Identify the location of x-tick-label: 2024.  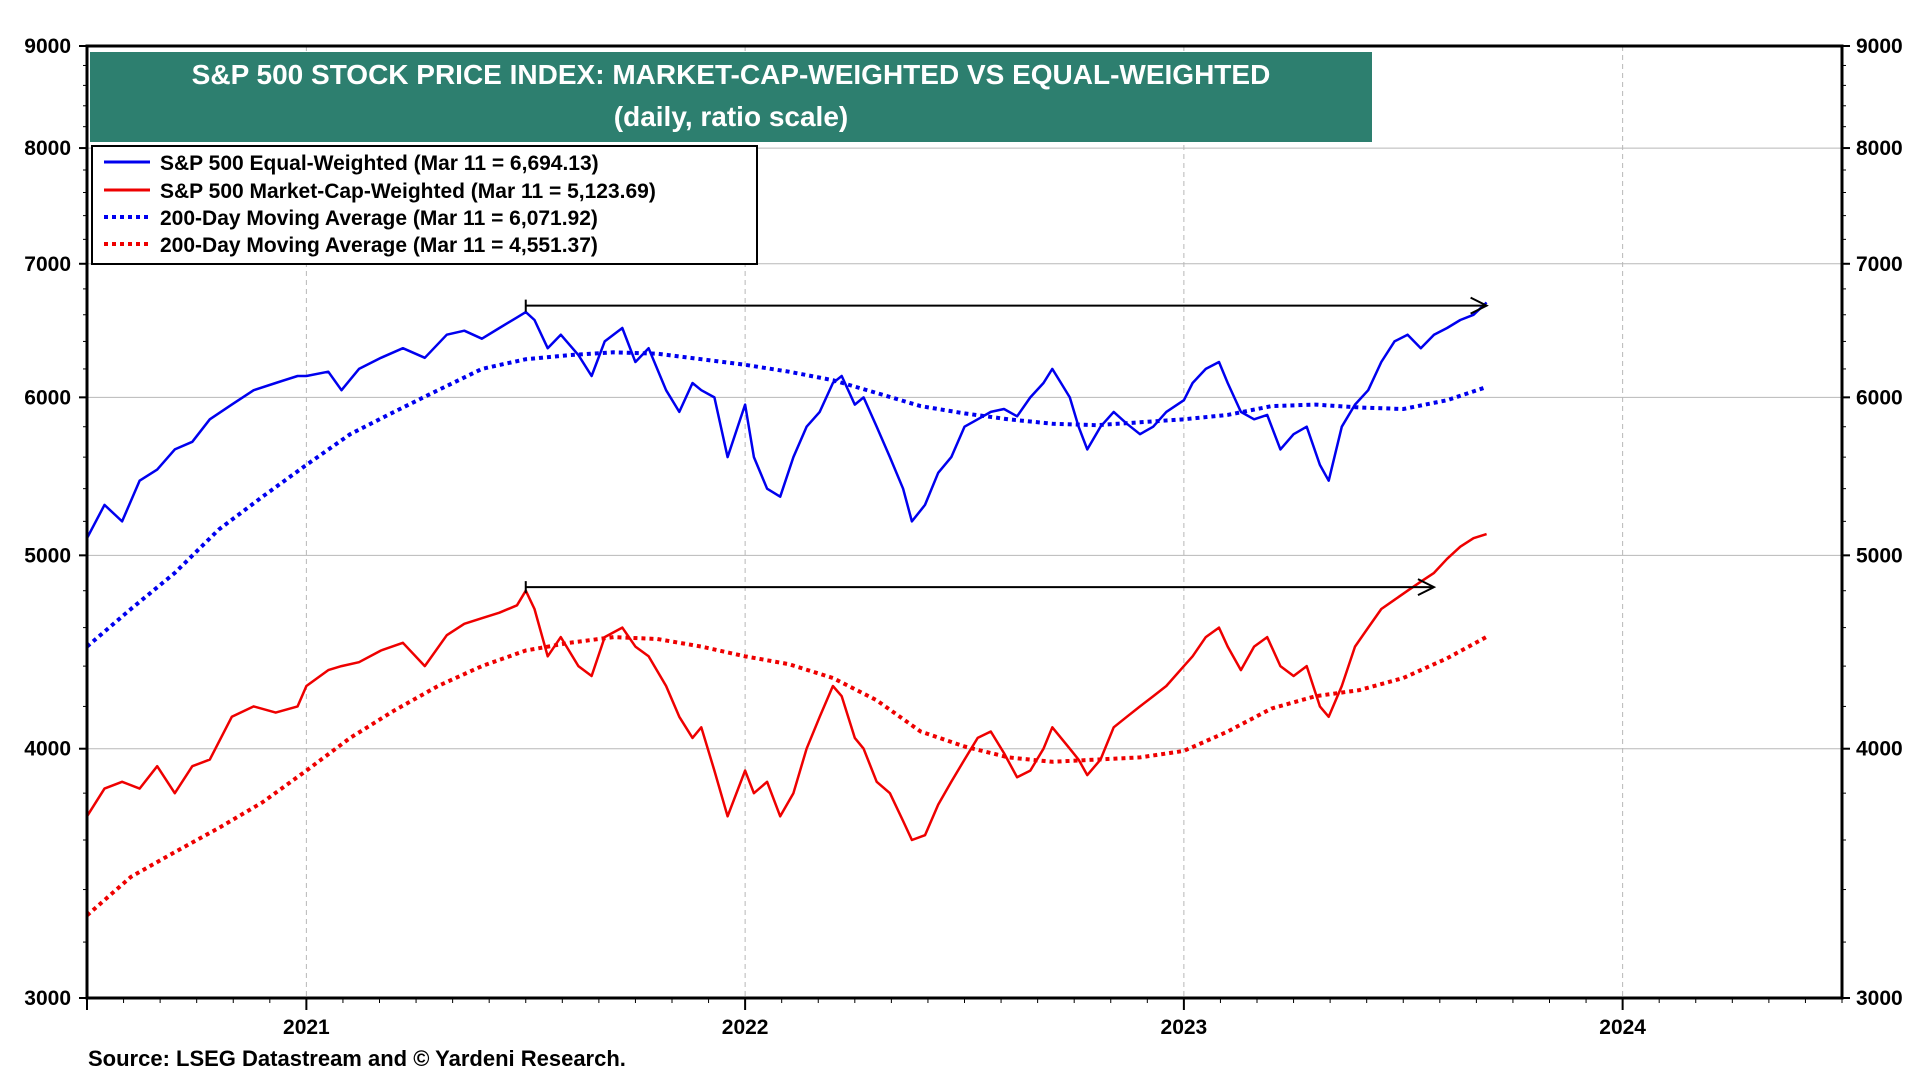
(1622, 1027).